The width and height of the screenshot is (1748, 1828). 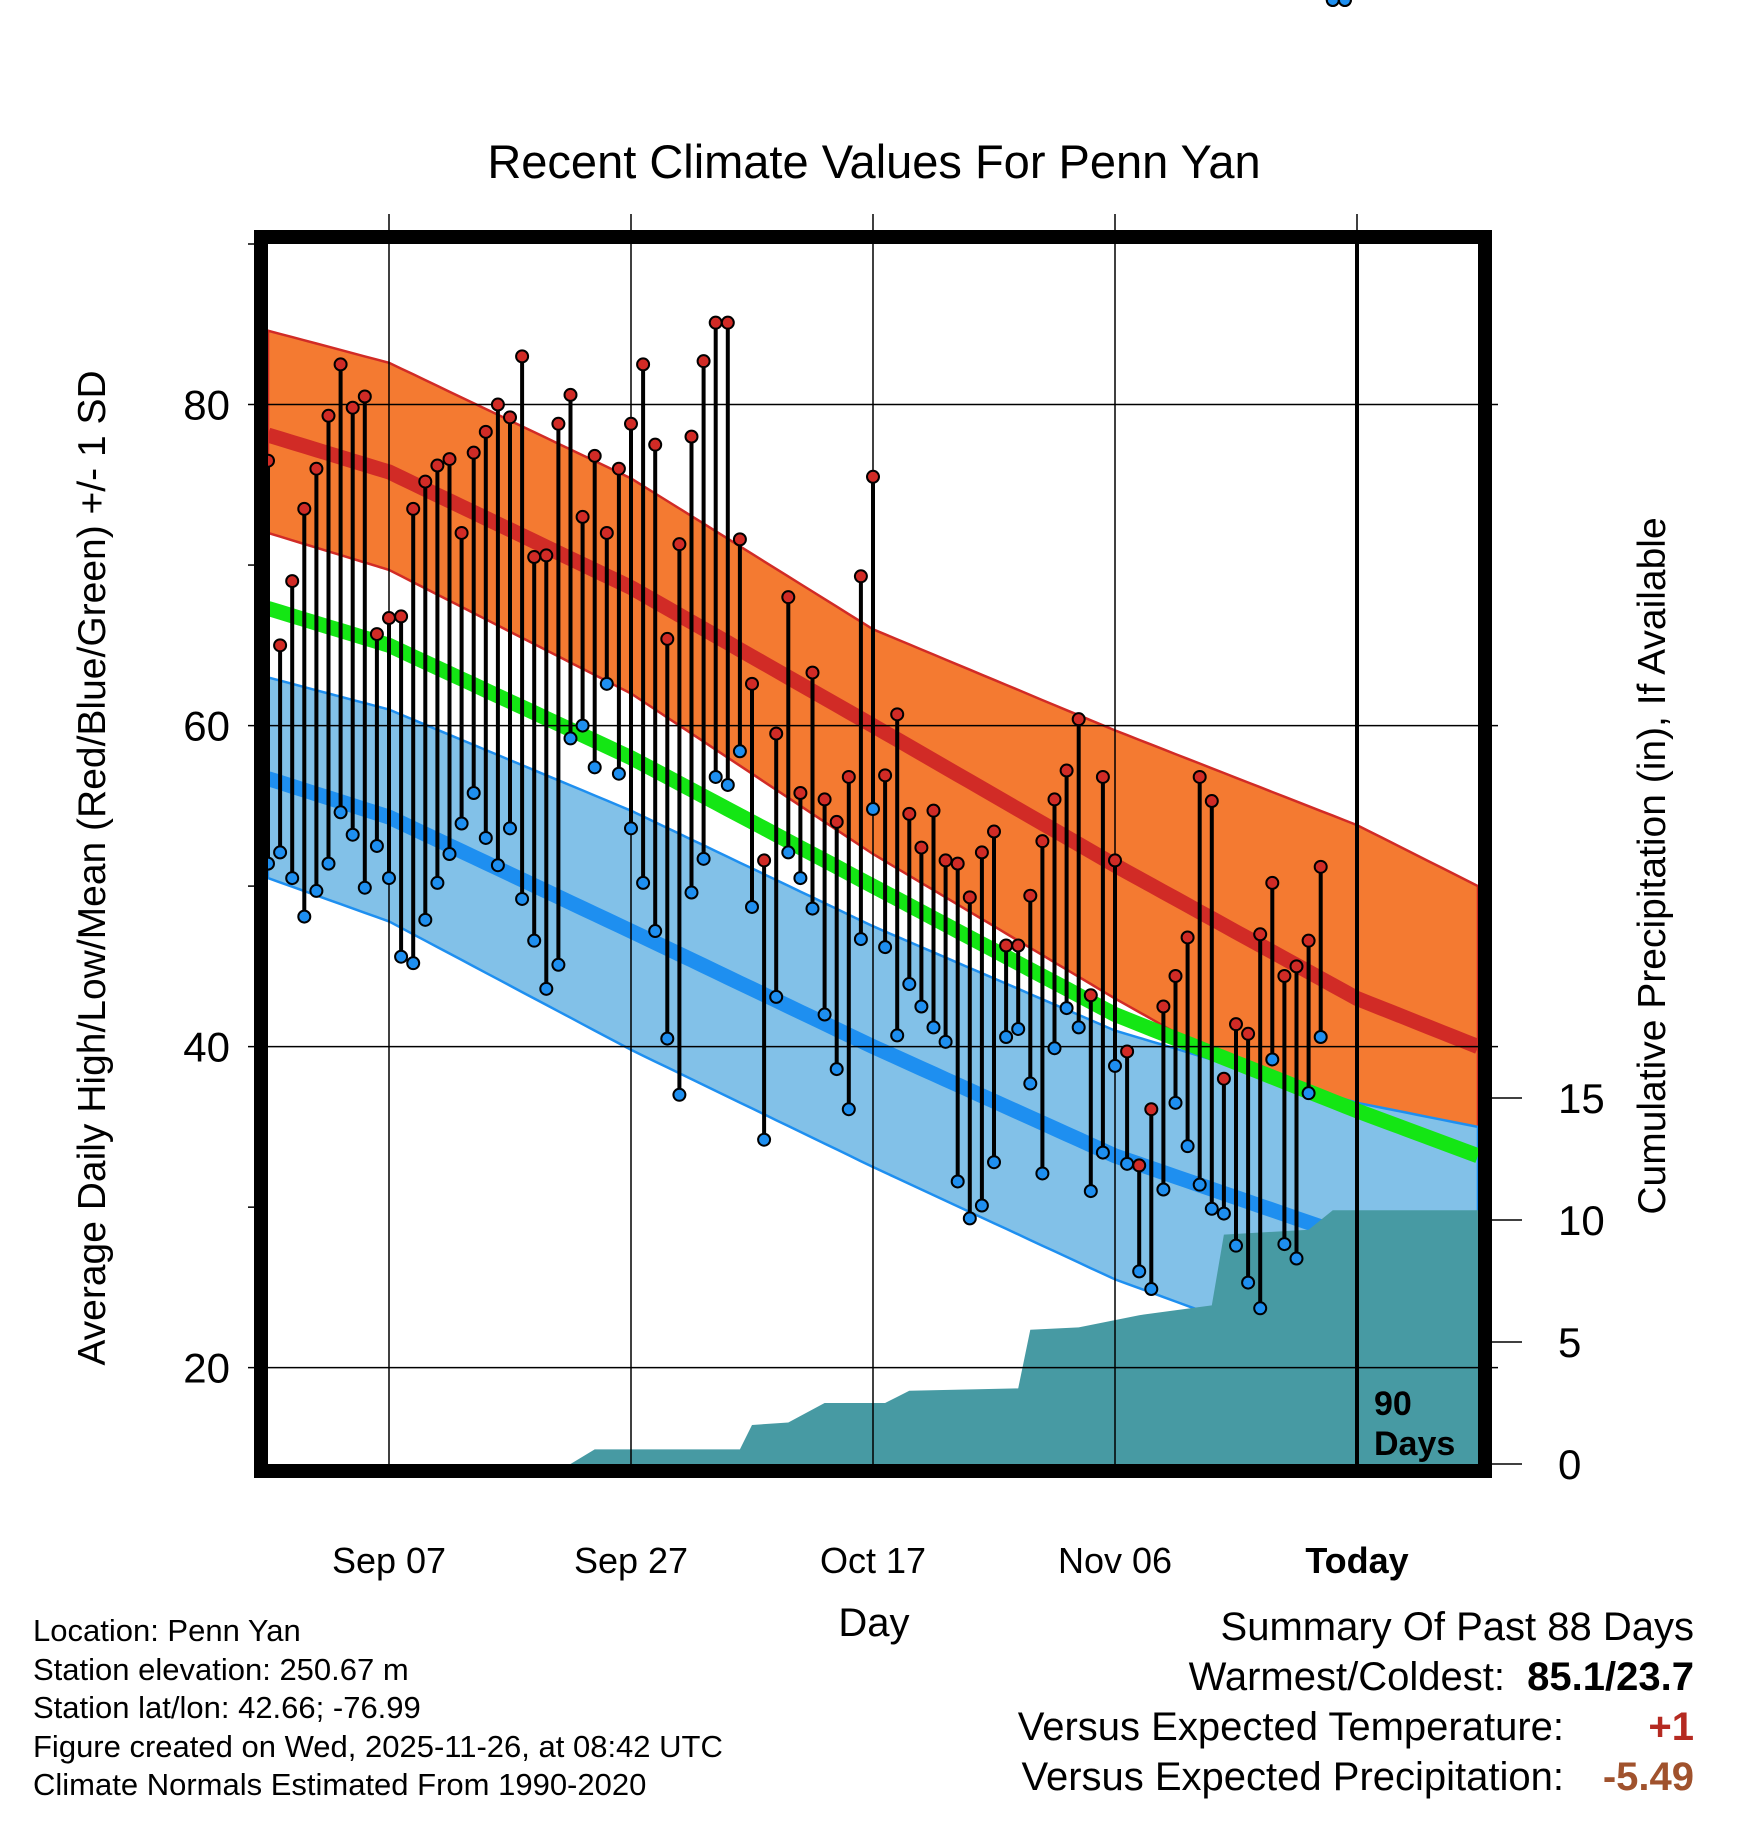 What do you see at coordinates (1569, 1342) in the screenshot?
I see `y2-tick-label: 5` at bounding box center [1569, 1342].